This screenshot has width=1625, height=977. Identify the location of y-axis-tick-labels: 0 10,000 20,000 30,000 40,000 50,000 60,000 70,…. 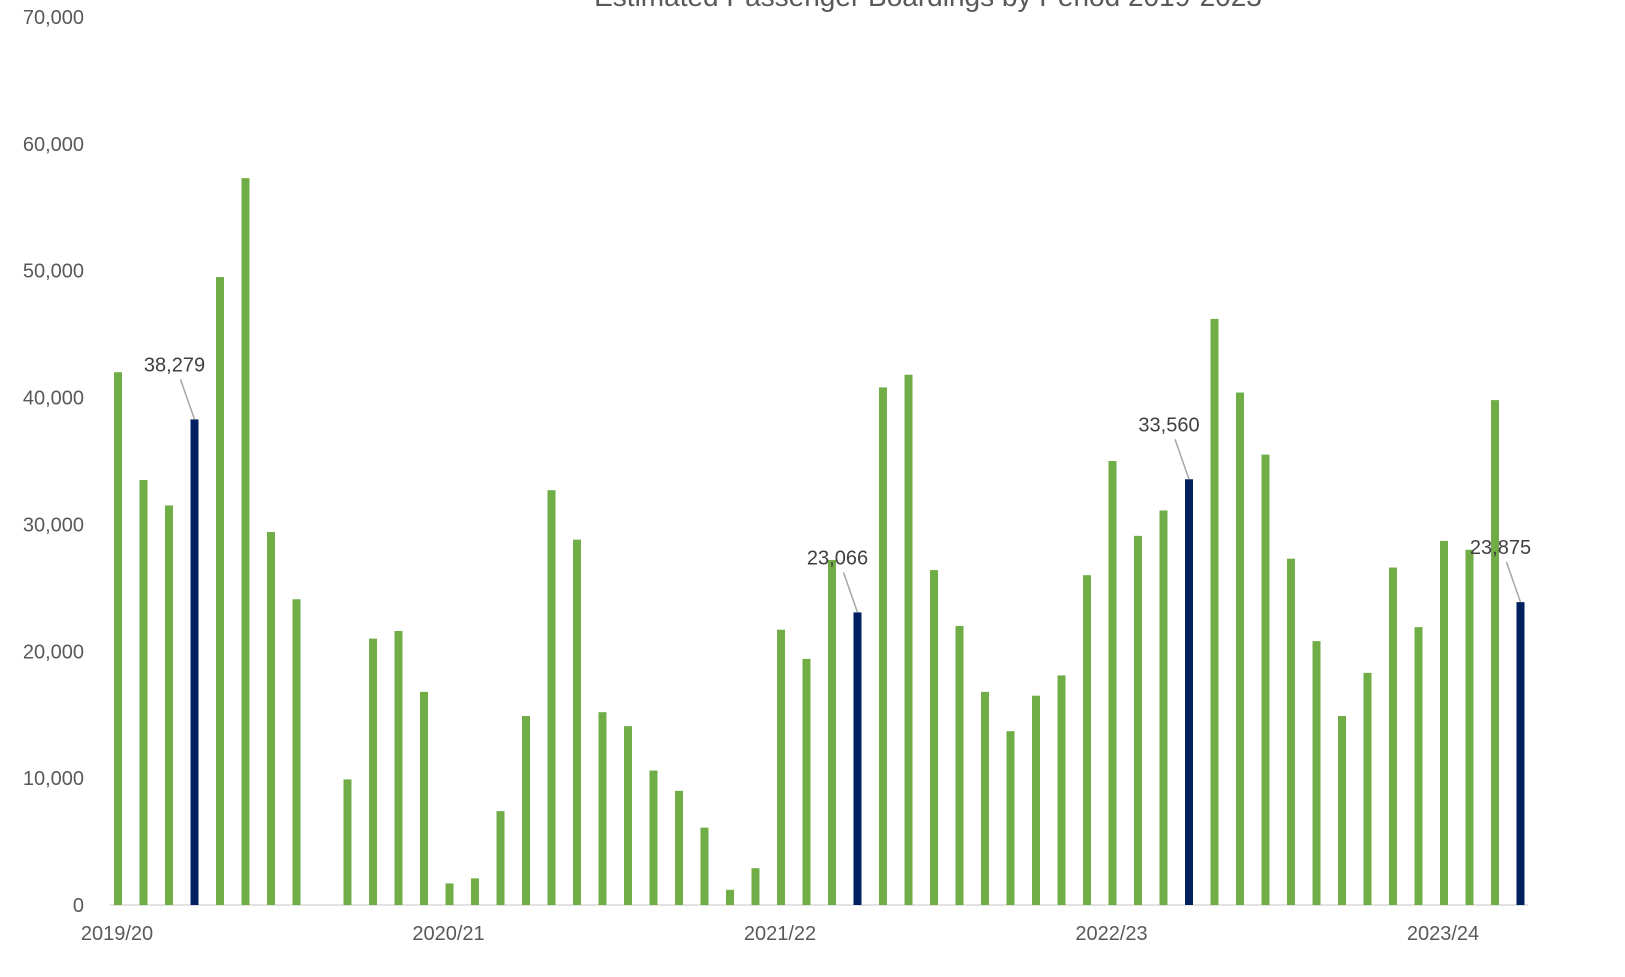
(53, 462).